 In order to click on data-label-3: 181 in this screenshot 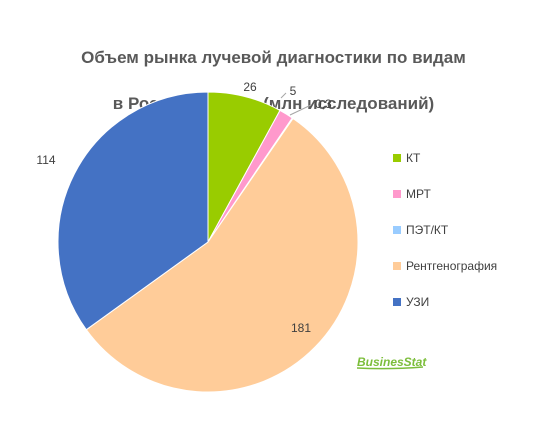, I will do `click(301, 328)`.